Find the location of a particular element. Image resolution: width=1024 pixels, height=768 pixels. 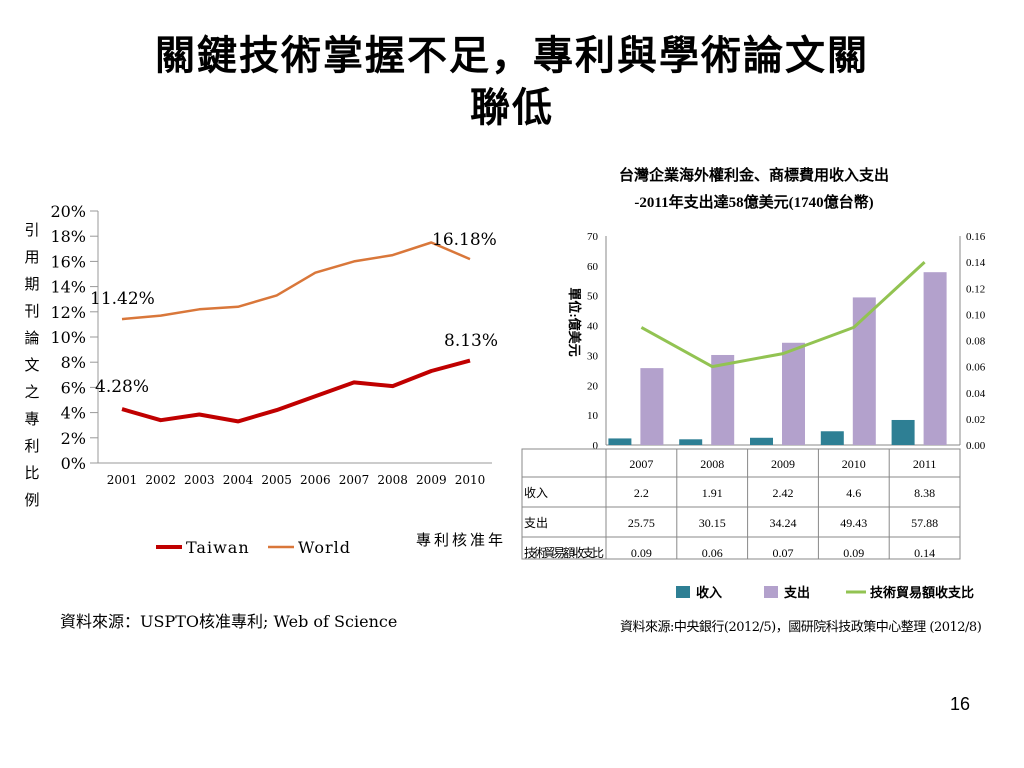

left-chart-ylabel-char: 期 is located at coordinates (31, 284).